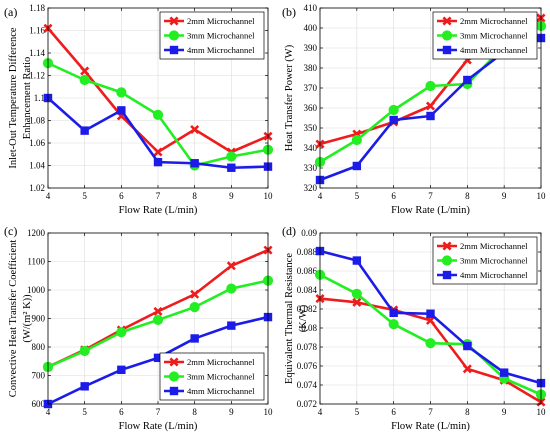  What do you see at coordinates (311, 108) in the screenshot?
I see `y-tick-label: 360` at bounding box center [311, 108].